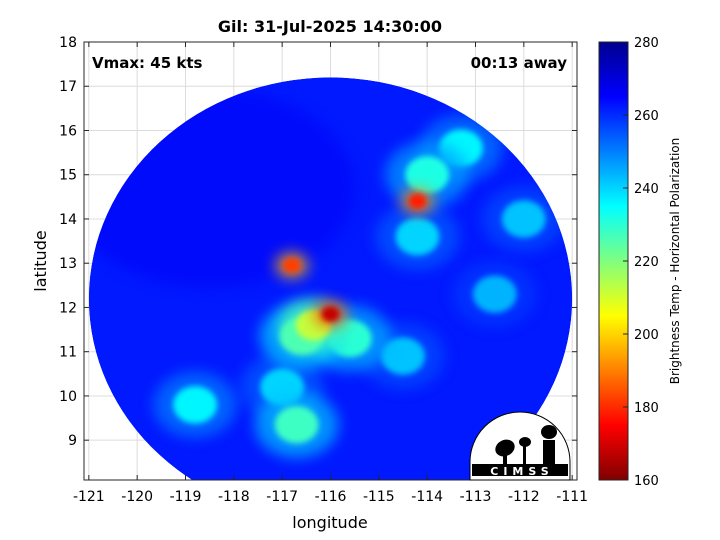  What do you see at coordinates (646, 335) in the screenshot?
I see `colorbar-tick-label: 200` at bounding box center [646, 335].